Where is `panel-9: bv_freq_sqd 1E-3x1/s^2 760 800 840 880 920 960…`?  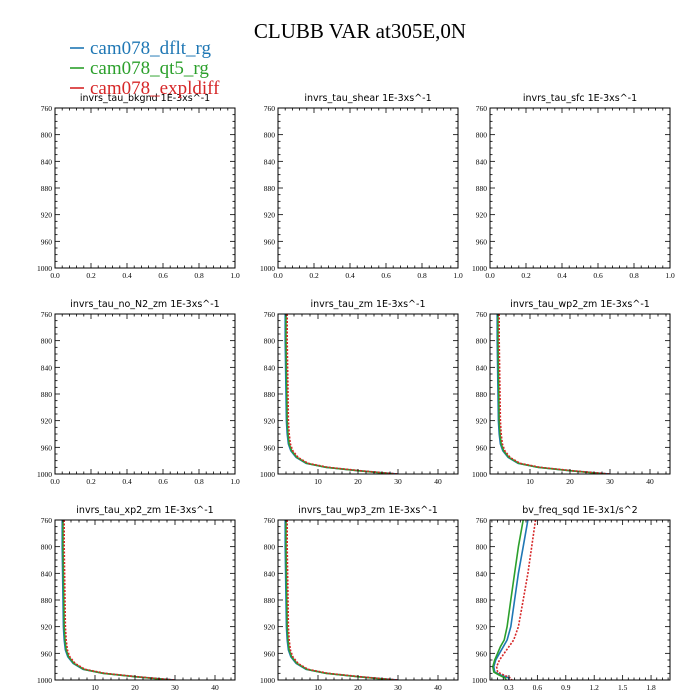 panel-9: bv_freq_sqd 1E-3x1/s^2 760 800 840 880 920 960… is located at coordinates (571, 598).